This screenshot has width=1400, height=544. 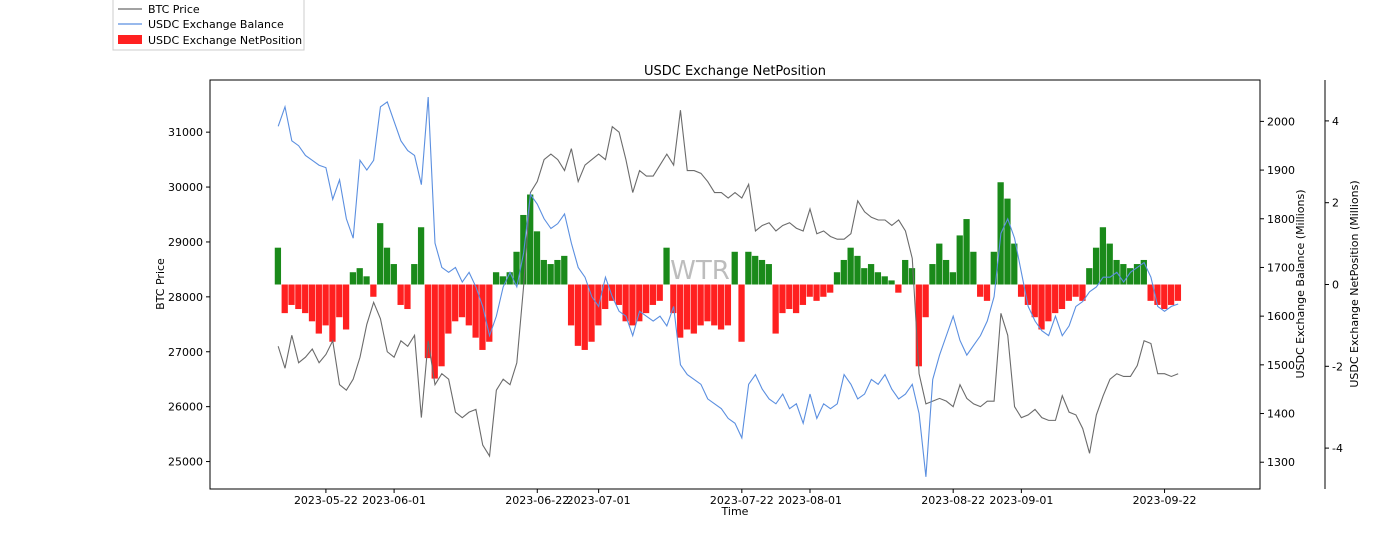 What do you see at coordinates (1281, 316) in the screenshot?
I see `balance-tick-label: 1600` at bounding box center [1281, 316].